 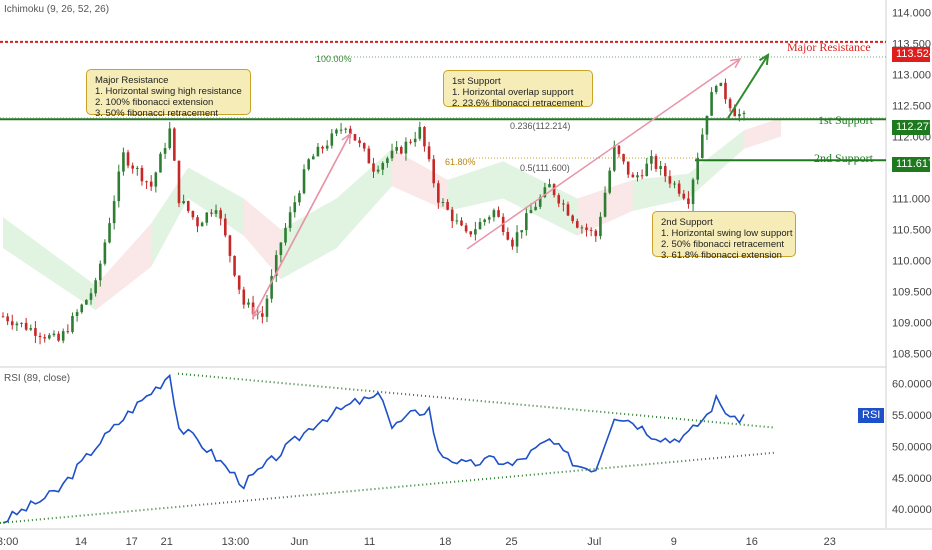 I want to click on time-tick-label: 17, so click(x=132, y=542).